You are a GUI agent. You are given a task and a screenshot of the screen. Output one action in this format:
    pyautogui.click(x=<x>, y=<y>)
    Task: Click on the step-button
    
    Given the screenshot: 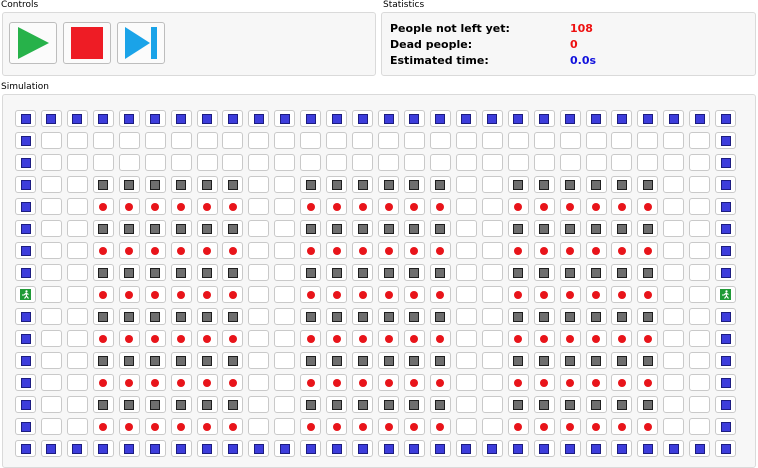 What is the action you would take?
    pyautogui.click(x=141, y=43)
    